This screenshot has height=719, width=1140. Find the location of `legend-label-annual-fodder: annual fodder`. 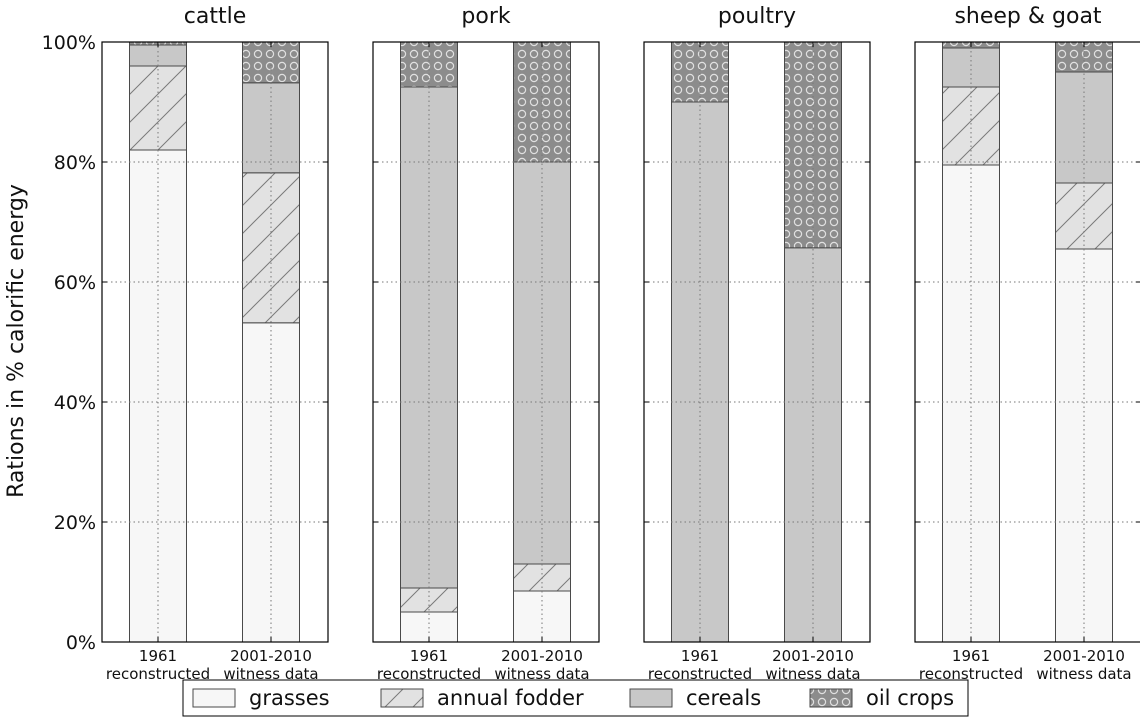

legend-label-annual-fodder: annual fodder is located at coordinates (510, 698).